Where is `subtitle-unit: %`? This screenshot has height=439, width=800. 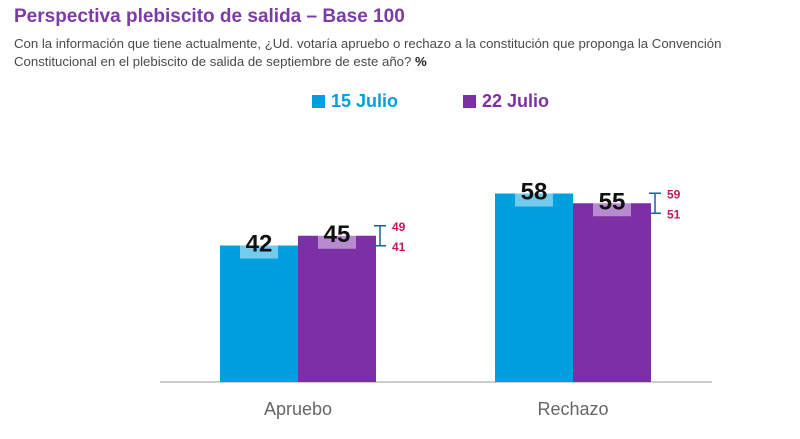 subtitle-unit: % is located at coordinates (421, 61).